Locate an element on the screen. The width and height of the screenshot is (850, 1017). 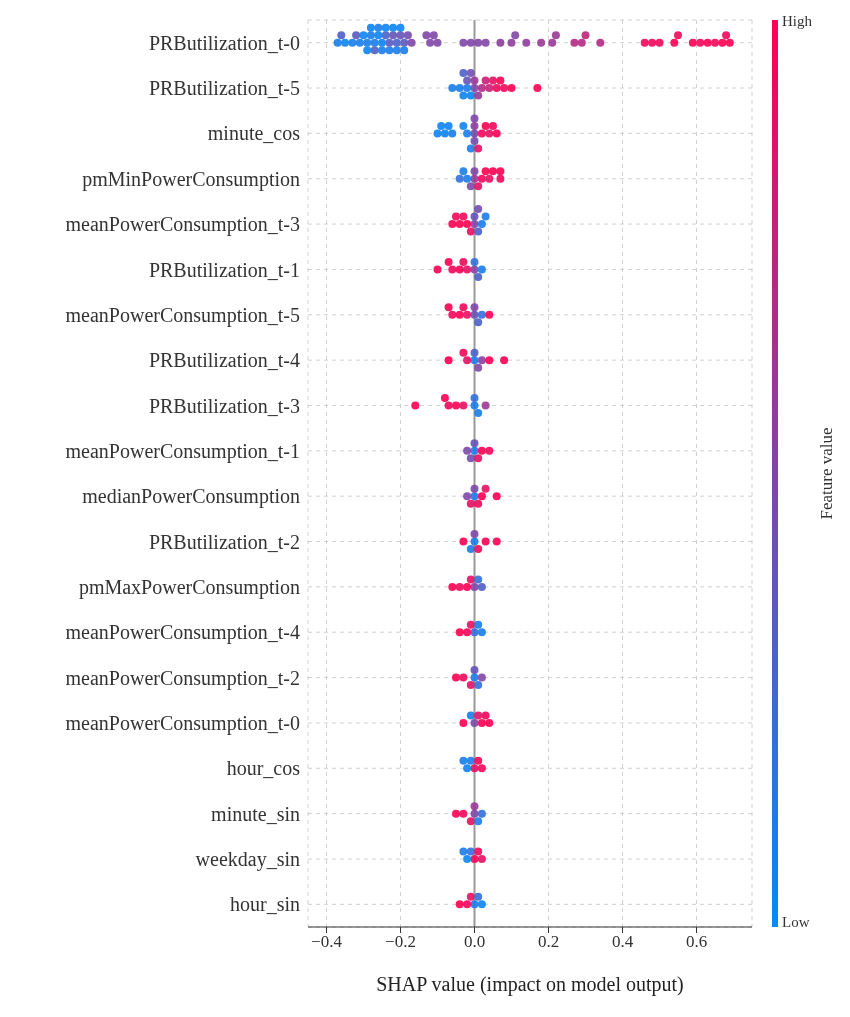
y-tick-label: medianPowerConsumption is located at coordinates (191, 497).